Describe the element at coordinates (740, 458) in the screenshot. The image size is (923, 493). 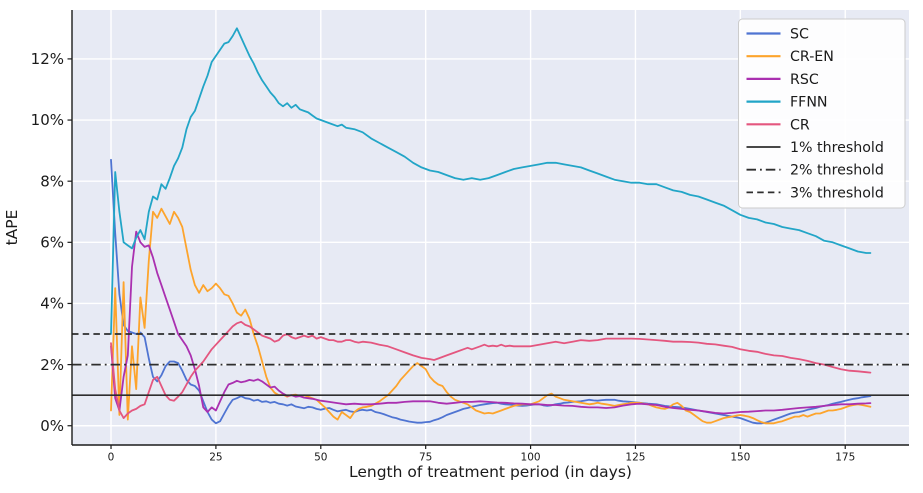
I see `x-tick-label: 150` at that location.